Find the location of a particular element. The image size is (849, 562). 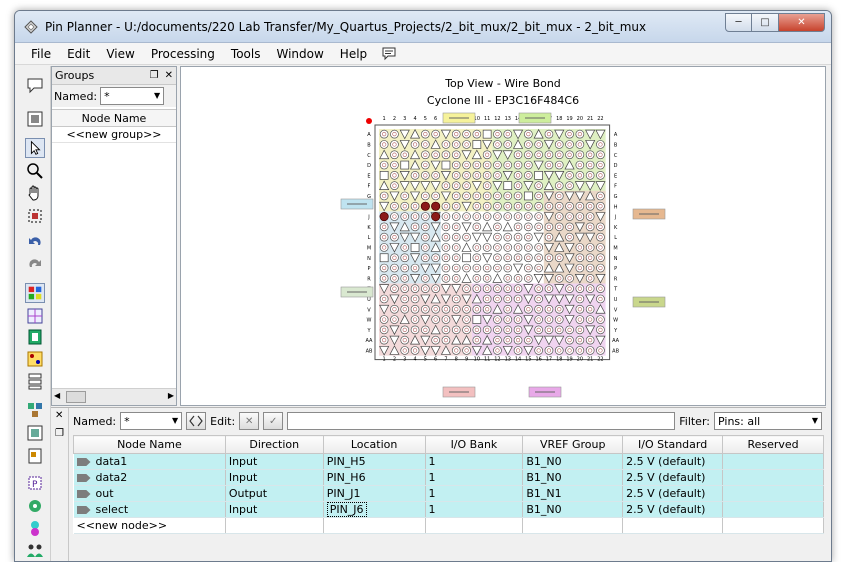

power-pins-icon is located at coordinates (35, 528).